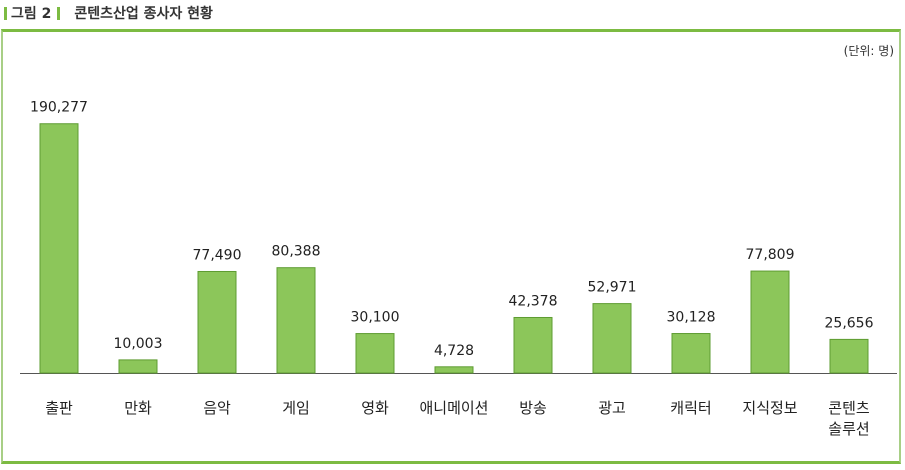  What do you see at coordinates (59, 108) in the screenshot?
I see `value-label: 190,277` at bounding box center [59, 108].